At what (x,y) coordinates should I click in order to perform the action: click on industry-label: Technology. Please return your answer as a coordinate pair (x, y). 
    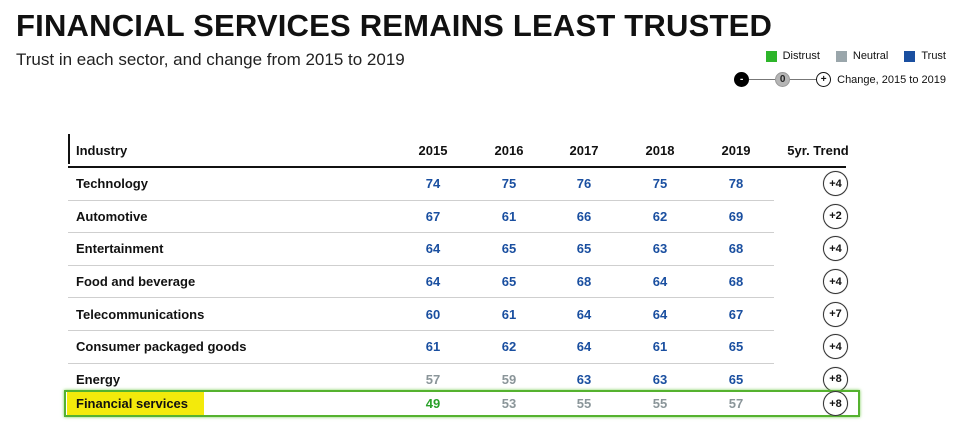
    Looking at the image, I should click on (112, 184).